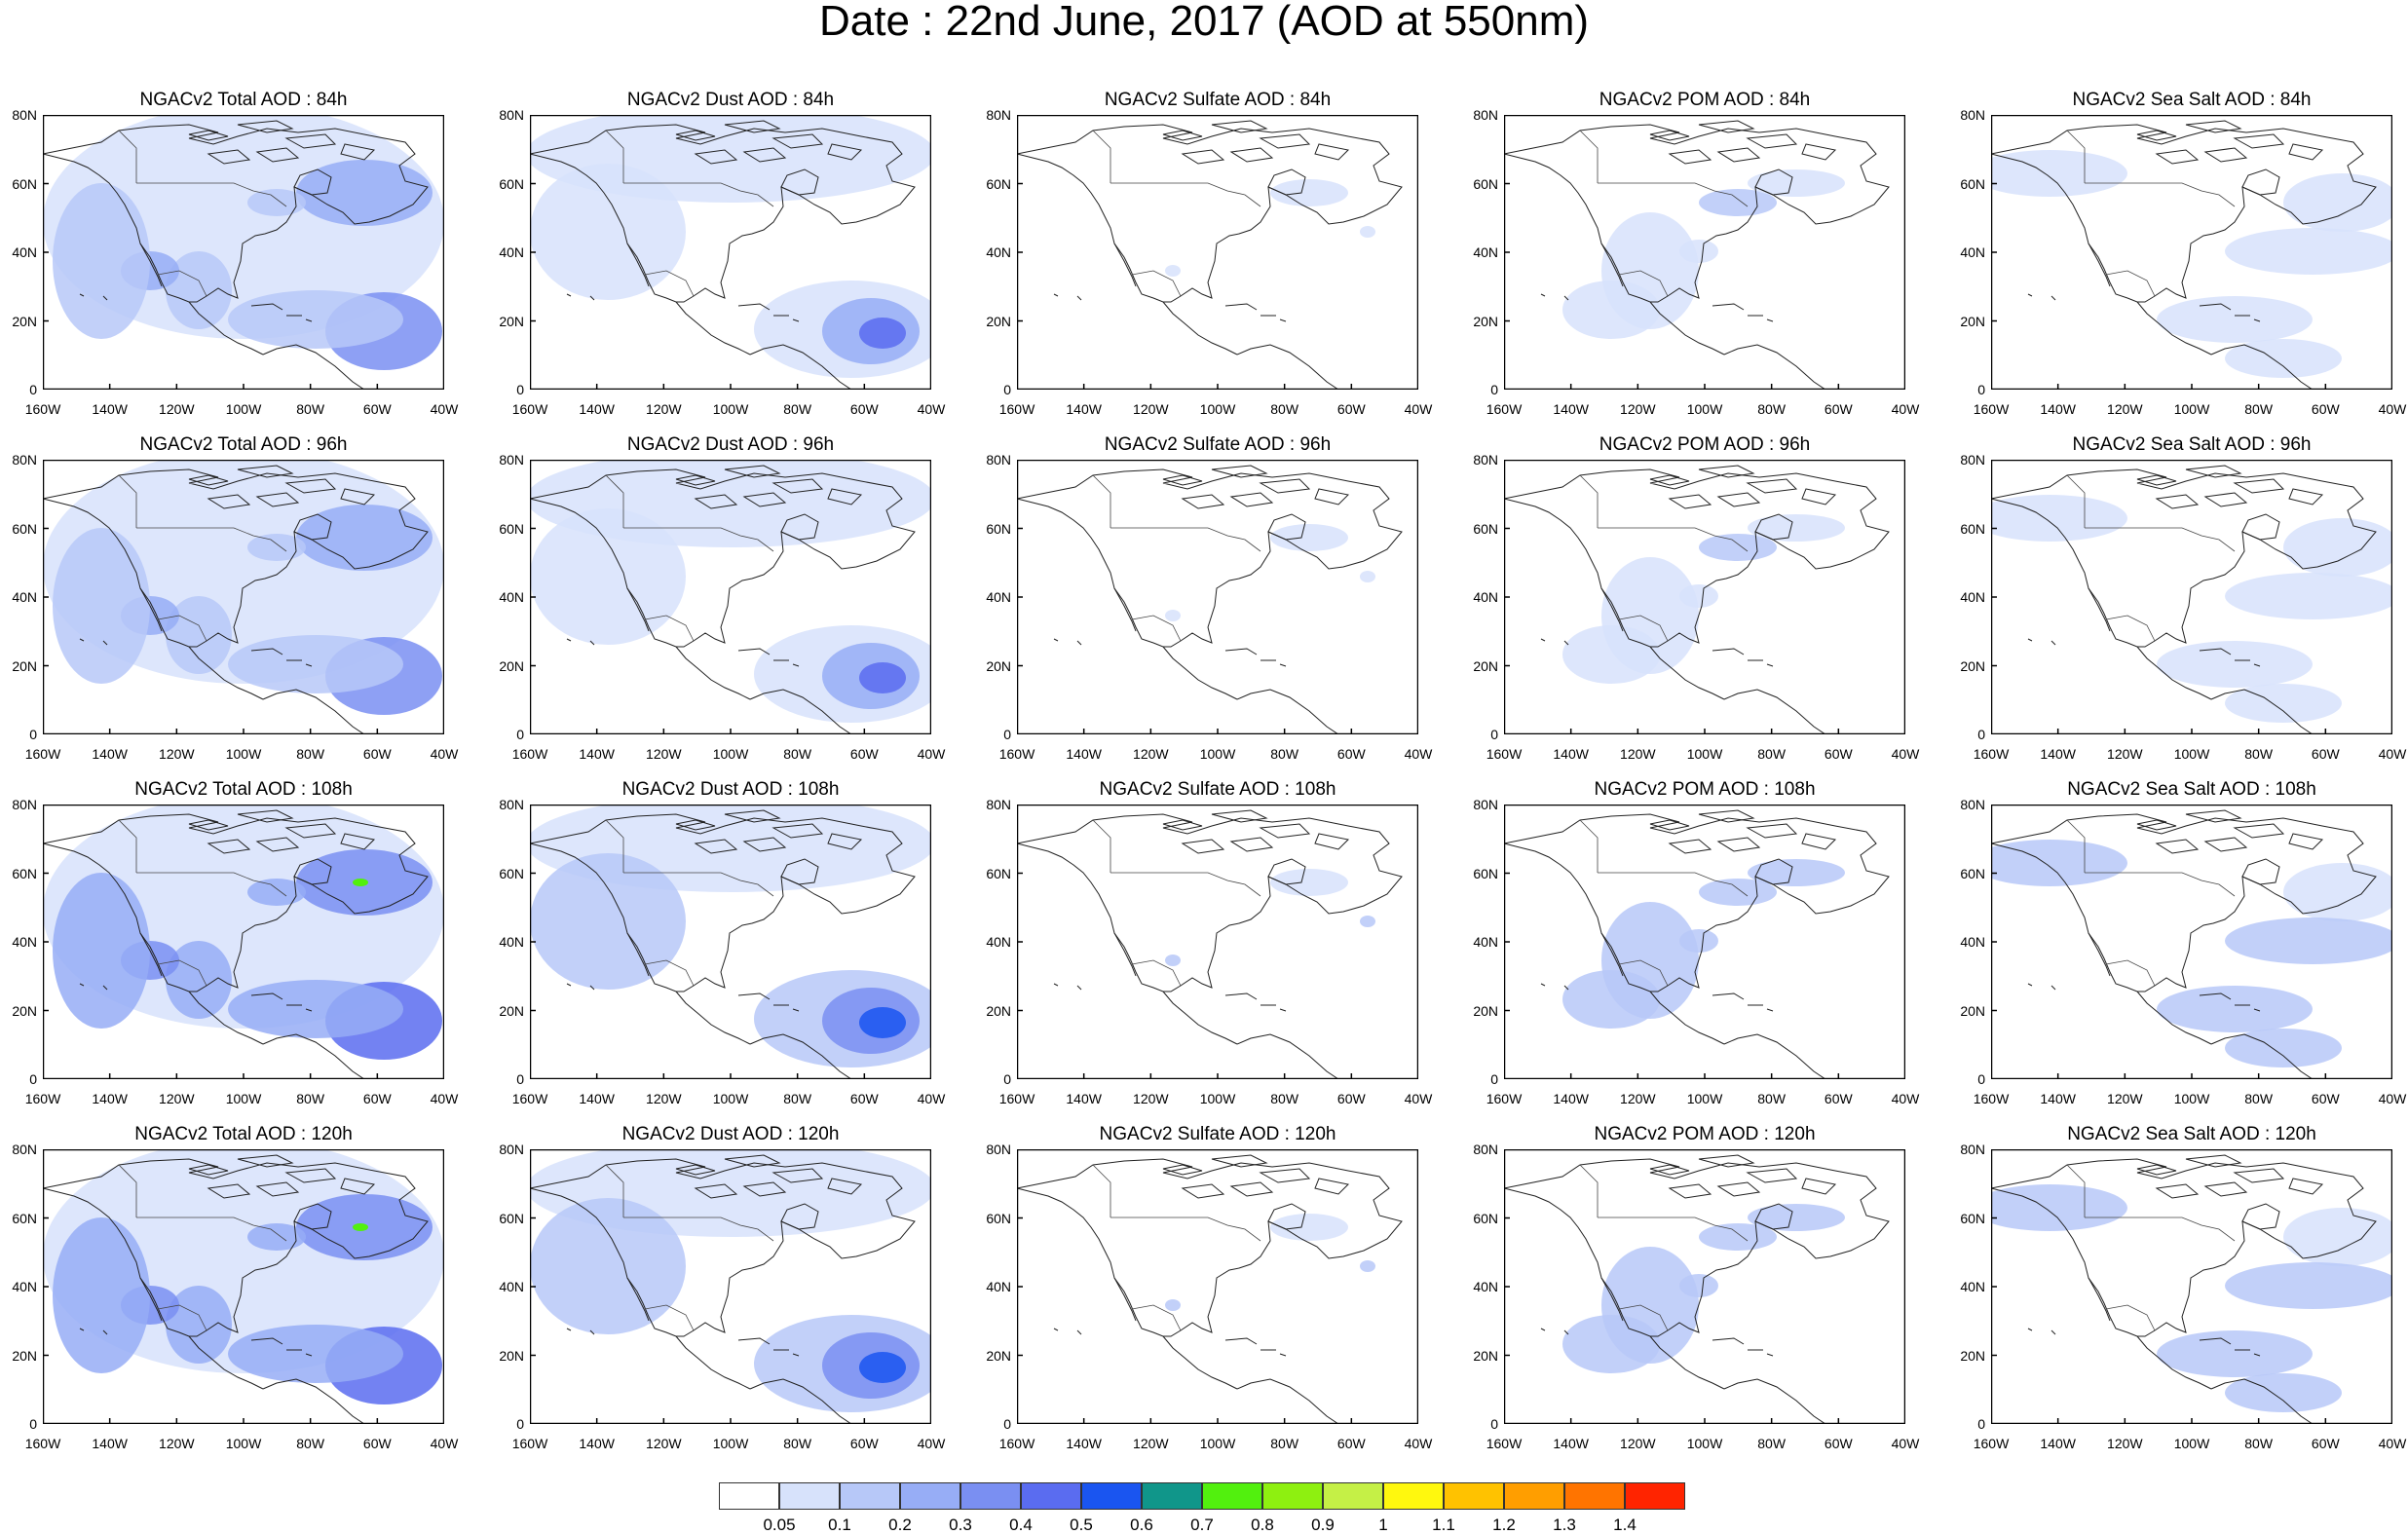 This screenshot has height=1535, width=2408. I want to click on colorbar-label: 0.8, so click(1262, 1525).